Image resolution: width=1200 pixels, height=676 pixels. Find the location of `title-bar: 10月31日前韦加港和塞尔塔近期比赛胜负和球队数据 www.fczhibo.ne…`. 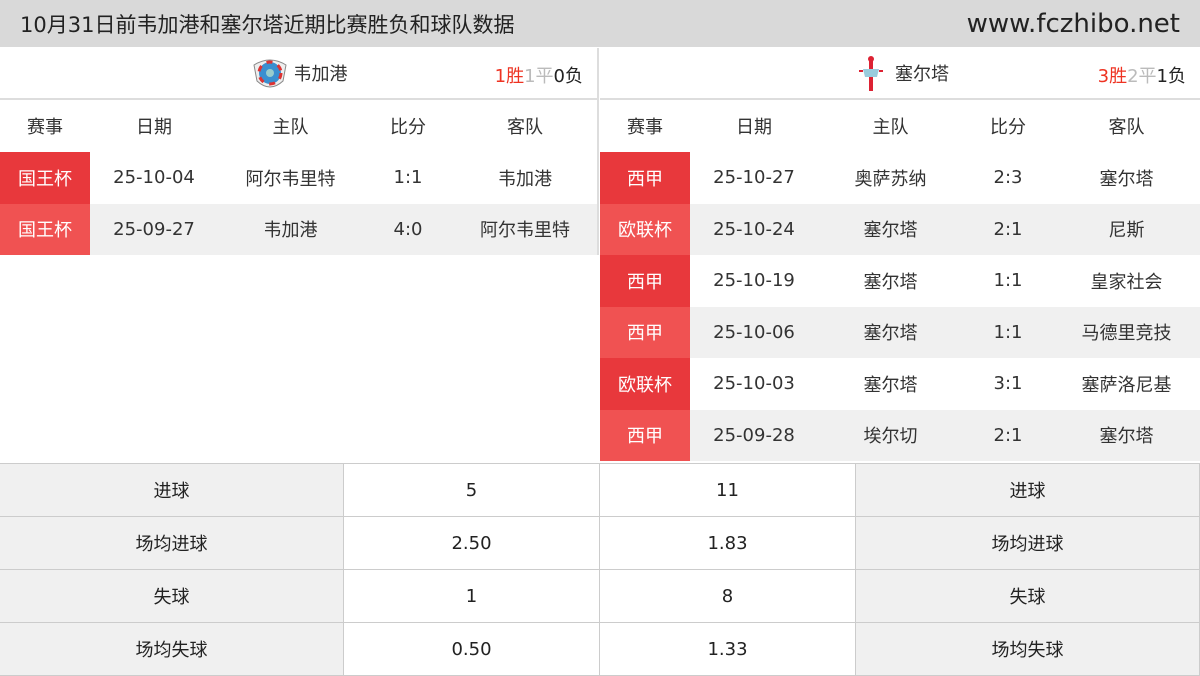

title-bar: 10月31日前韦加港和塞尔塔近期比赛胜负和球队数据 www.fczhibo.ne… is located at coordinates (600, 23).